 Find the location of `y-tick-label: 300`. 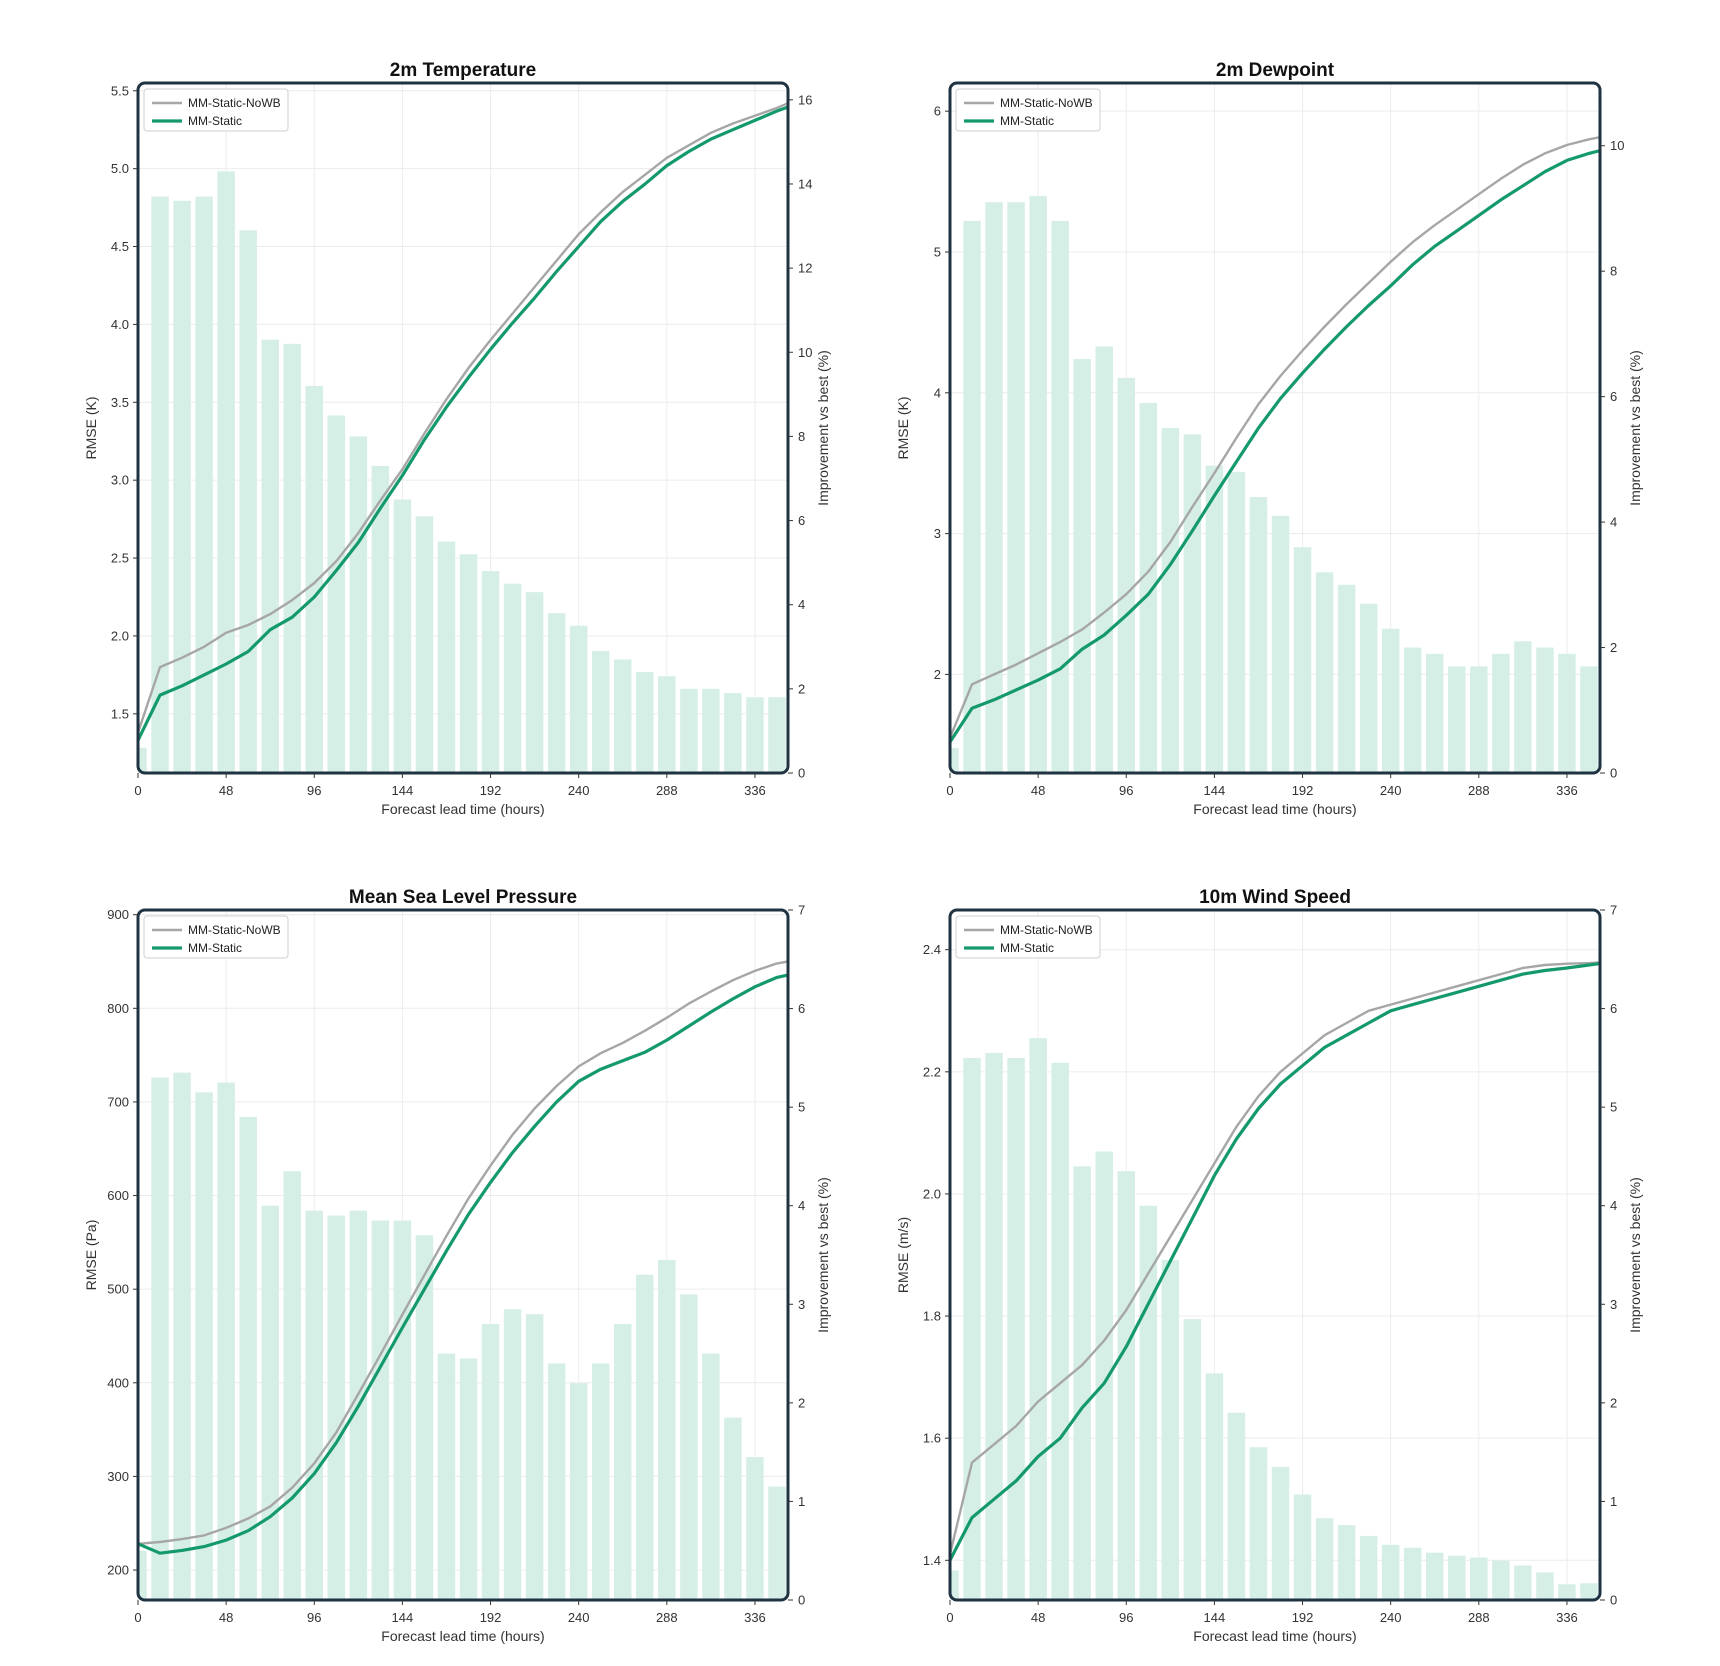

y-tick-label: 300 is located at coordinates (118, 1476).